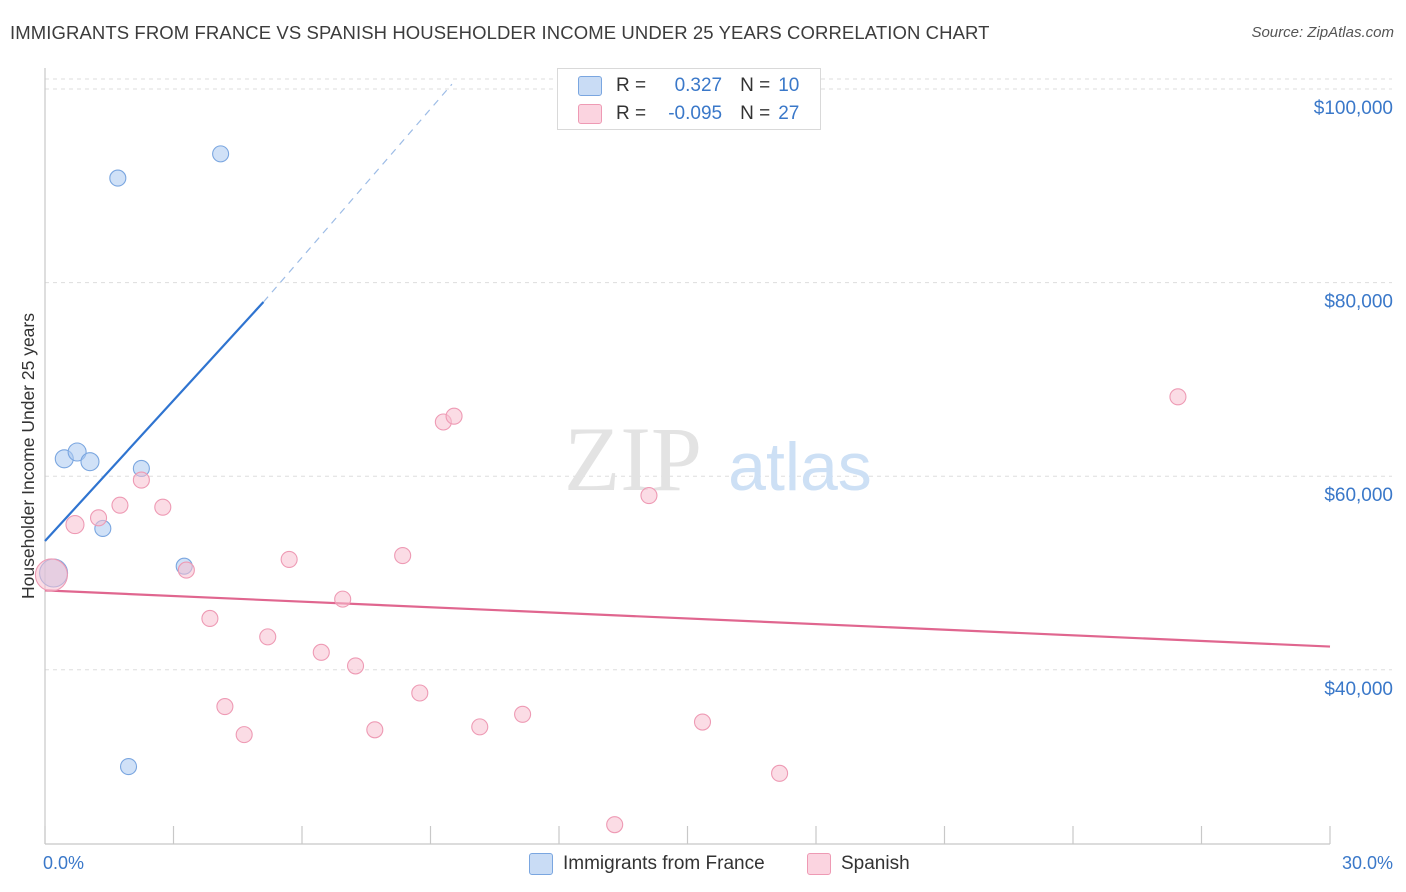 The height and width of the screenshot is (892, 1406). I want to click on watermark-atlas: atlas, so click(800, 467).